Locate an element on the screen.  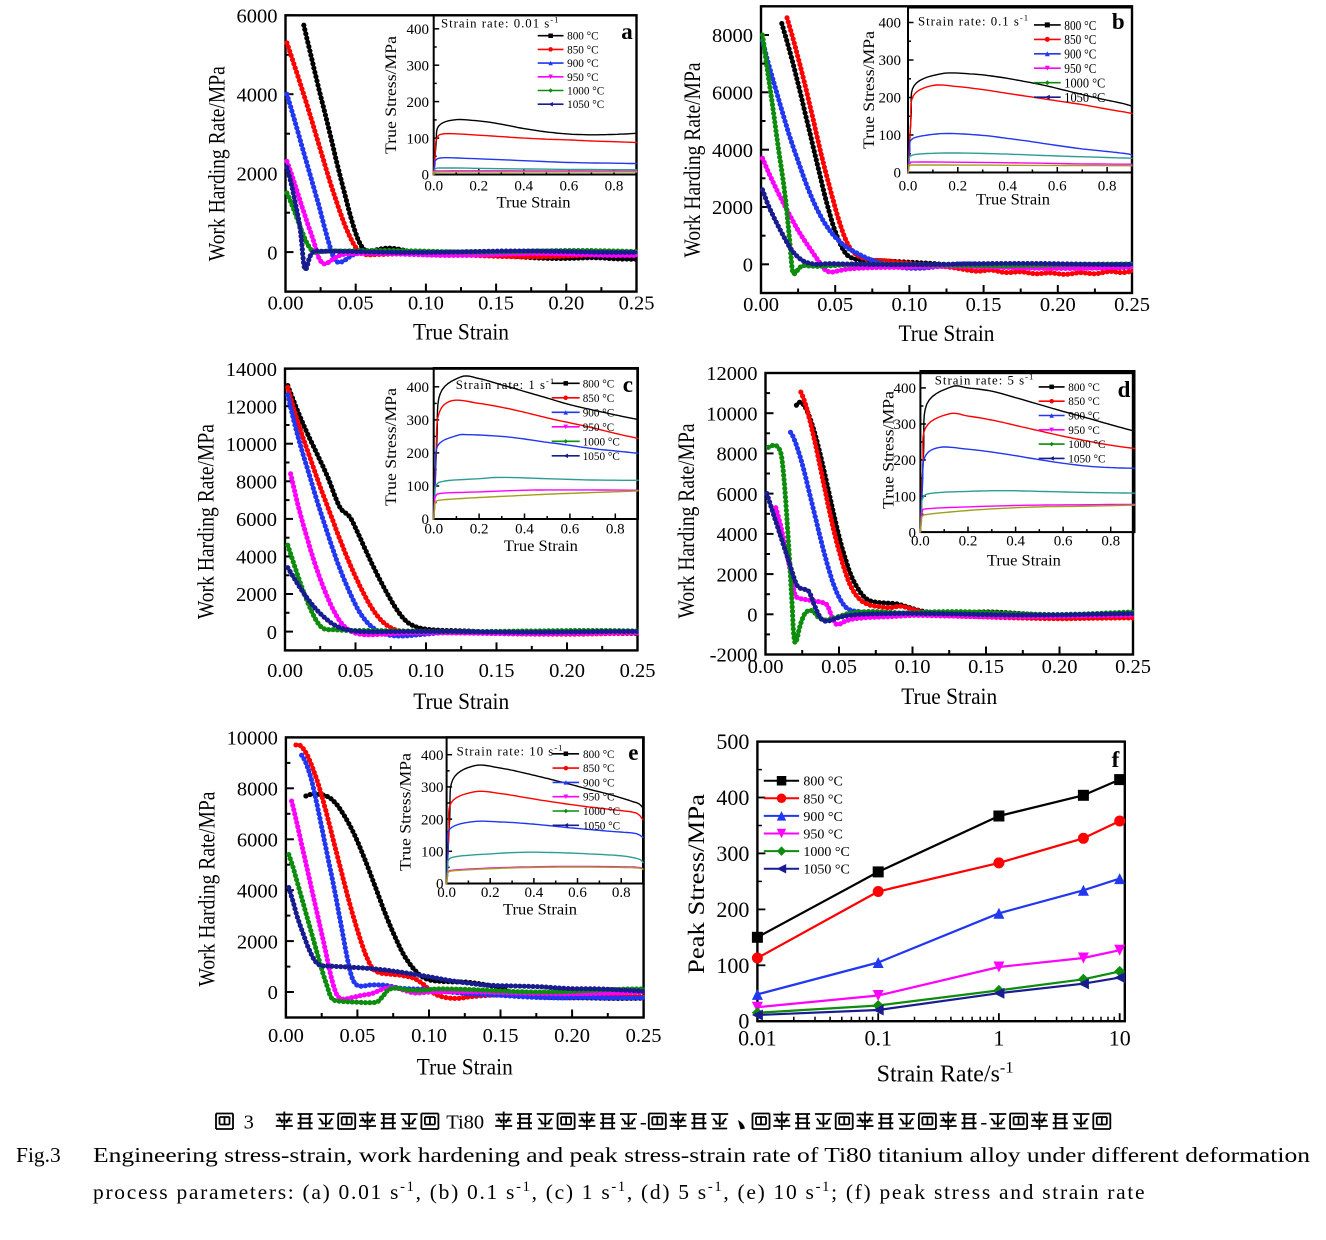
svg-text: 0.1 is located at coordinates (878, 1038).